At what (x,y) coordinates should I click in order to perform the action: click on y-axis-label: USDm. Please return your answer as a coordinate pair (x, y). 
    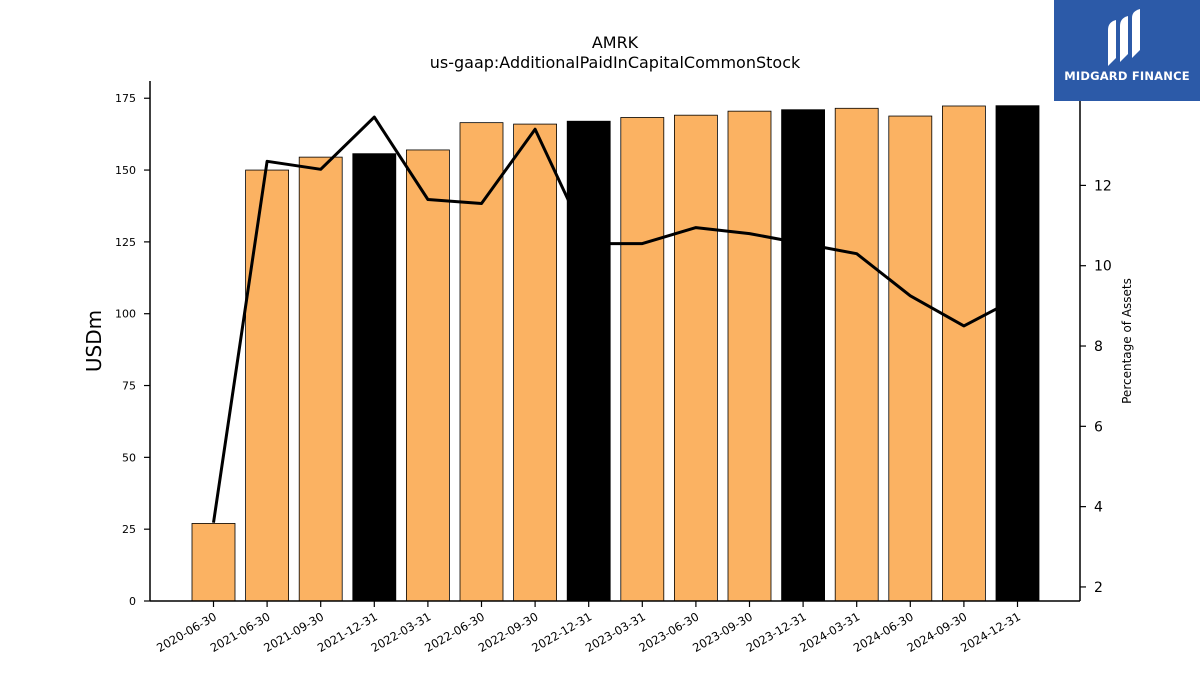
    Looking at the image, I should click on (94, 341).